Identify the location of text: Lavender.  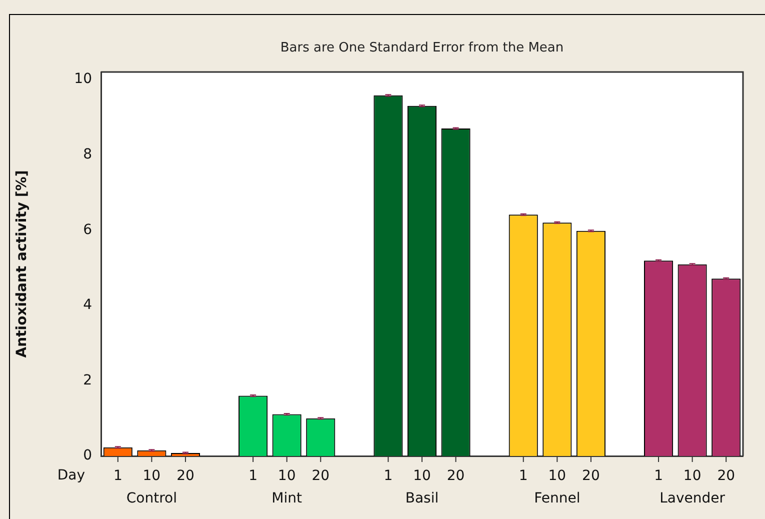
(693, 498).